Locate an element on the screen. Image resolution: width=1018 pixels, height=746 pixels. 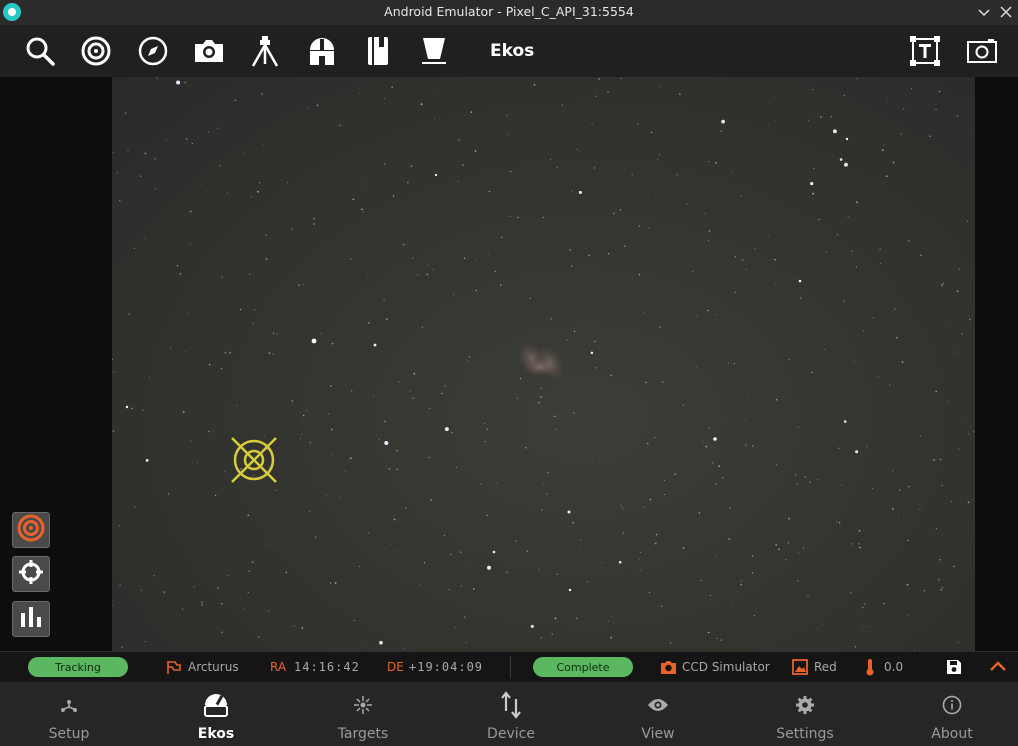
camera-name: CCD Simulator is located at coordinates (726, 667).